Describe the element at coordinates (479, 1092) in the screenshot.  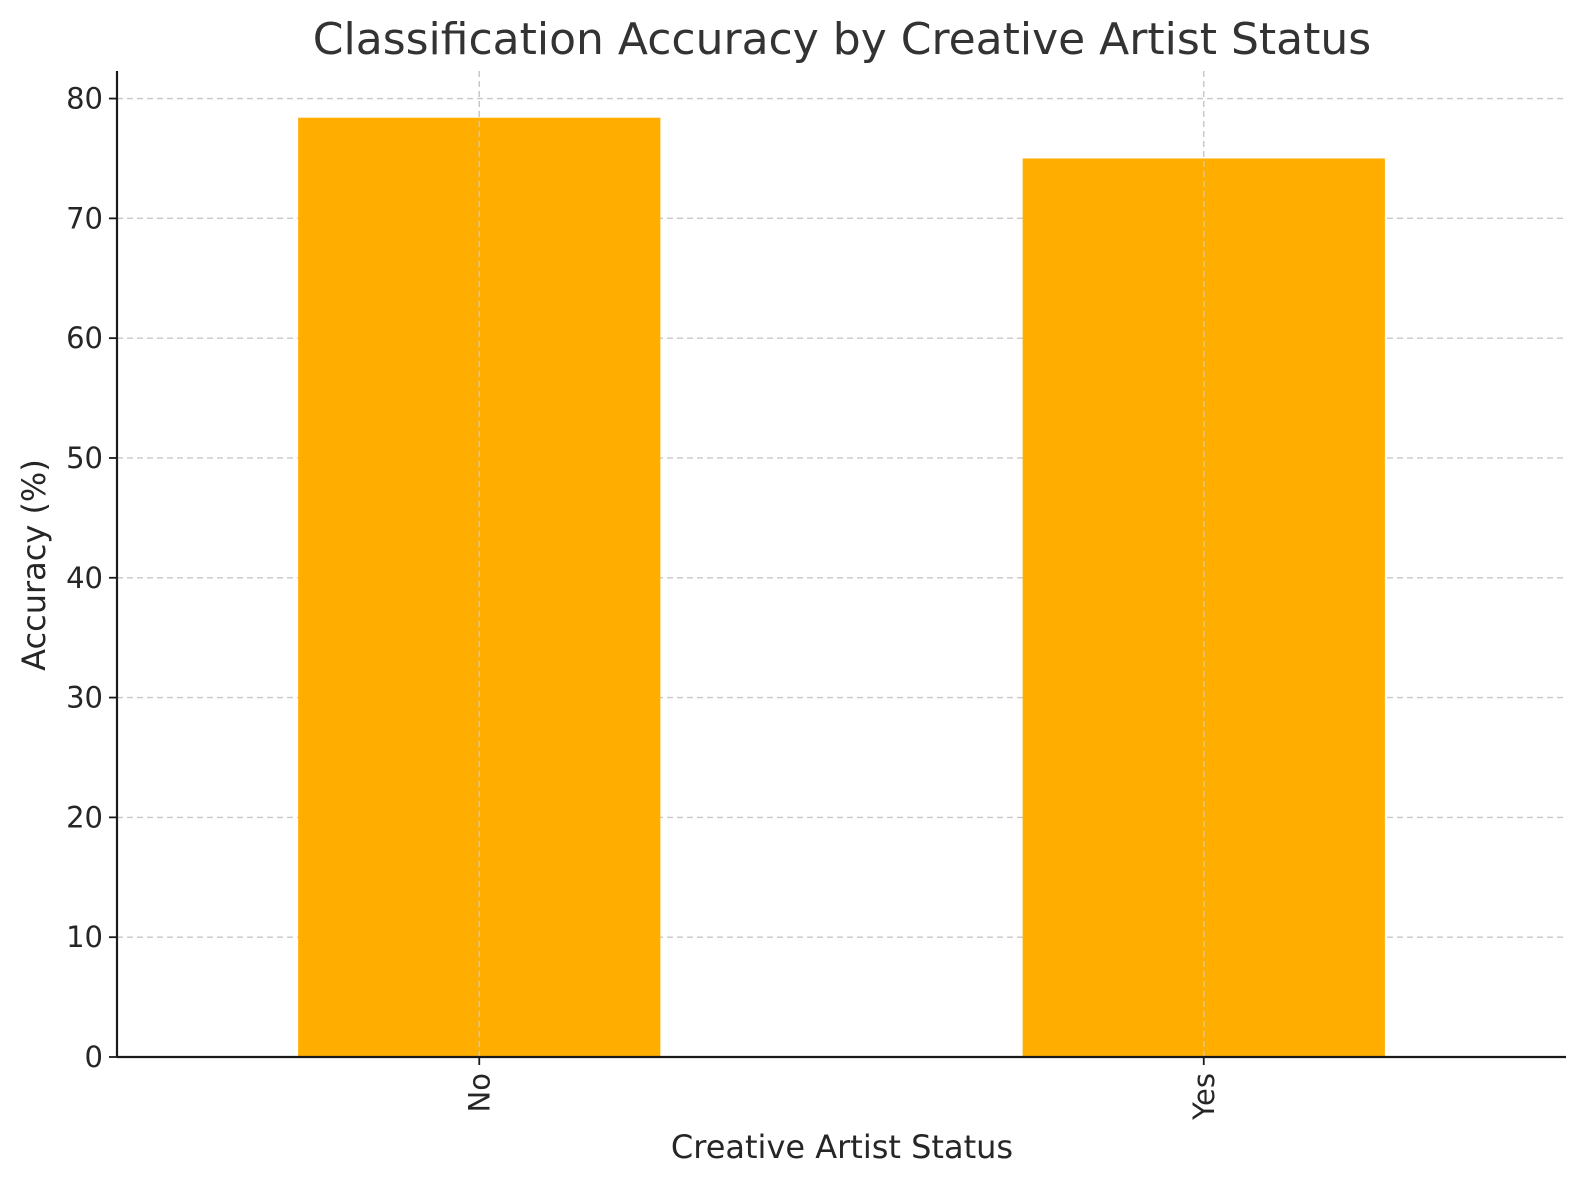
I see `x-tick-label: No` at that location.